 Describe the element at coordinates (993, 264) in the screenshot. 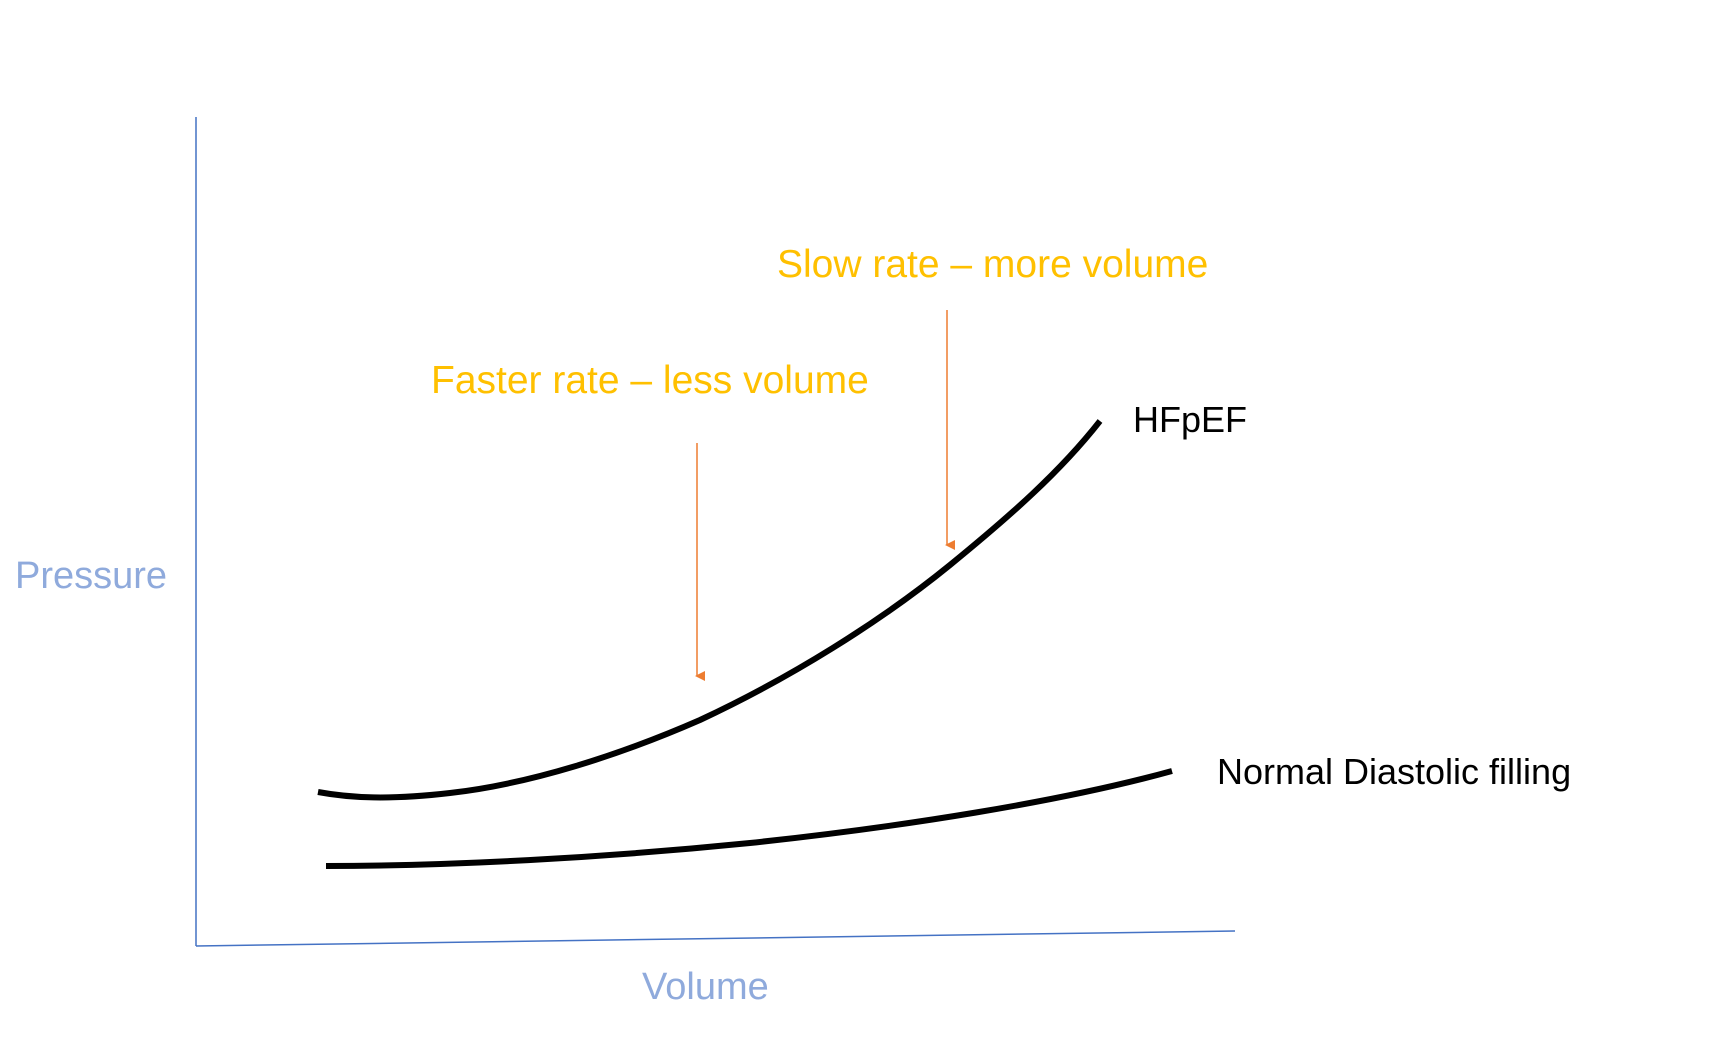

I see `slow-rate-annotation: Slow rate – more volume` at that location.